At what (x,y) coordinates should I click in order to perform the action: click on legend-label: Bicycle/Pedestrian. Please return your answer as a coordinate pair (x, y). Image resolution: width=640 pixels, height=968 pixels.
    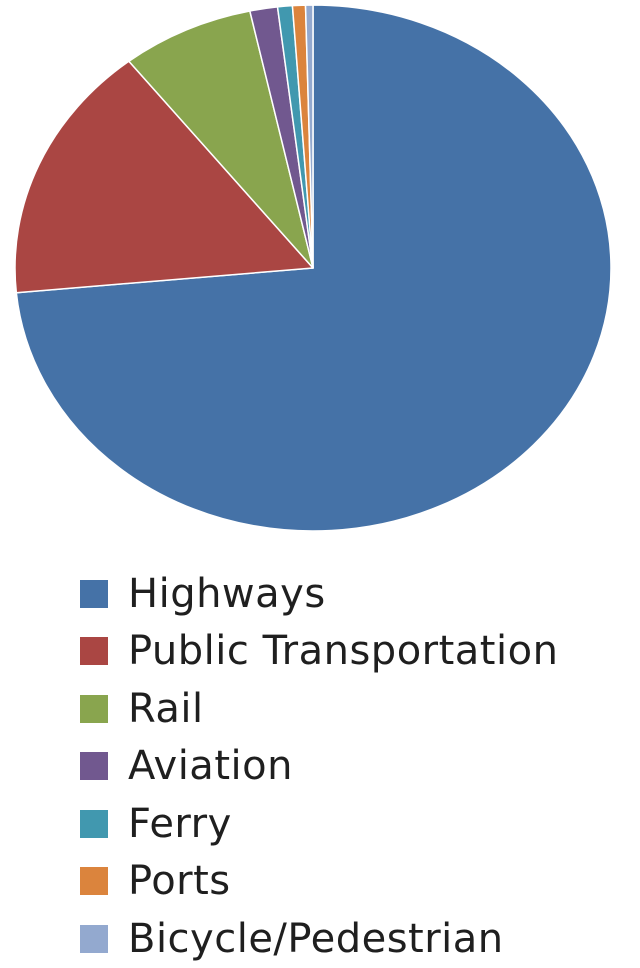
    Looking at the image, I should click on (316, 938).